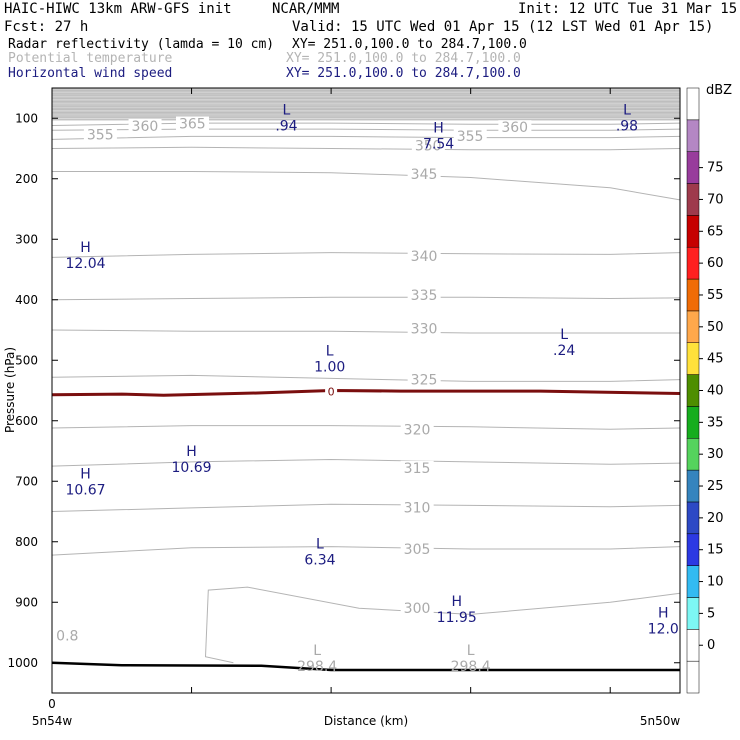 The width and height of the screenshot is (740, 740). I want to click on theta-label: 365, so click(192, 125).